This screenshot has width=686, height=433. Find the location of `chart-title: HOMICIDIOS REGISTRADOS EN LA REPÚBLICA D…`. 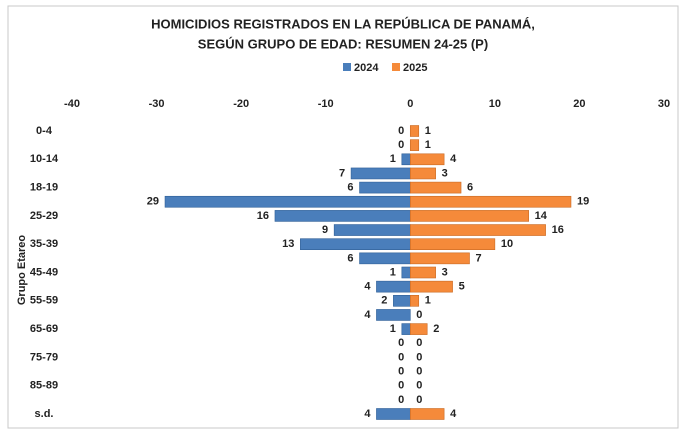

chart-title: HOMICIDIOS REGISTRADOS EN LA REPÚBLICA D… is located at coordinates (343, 23).